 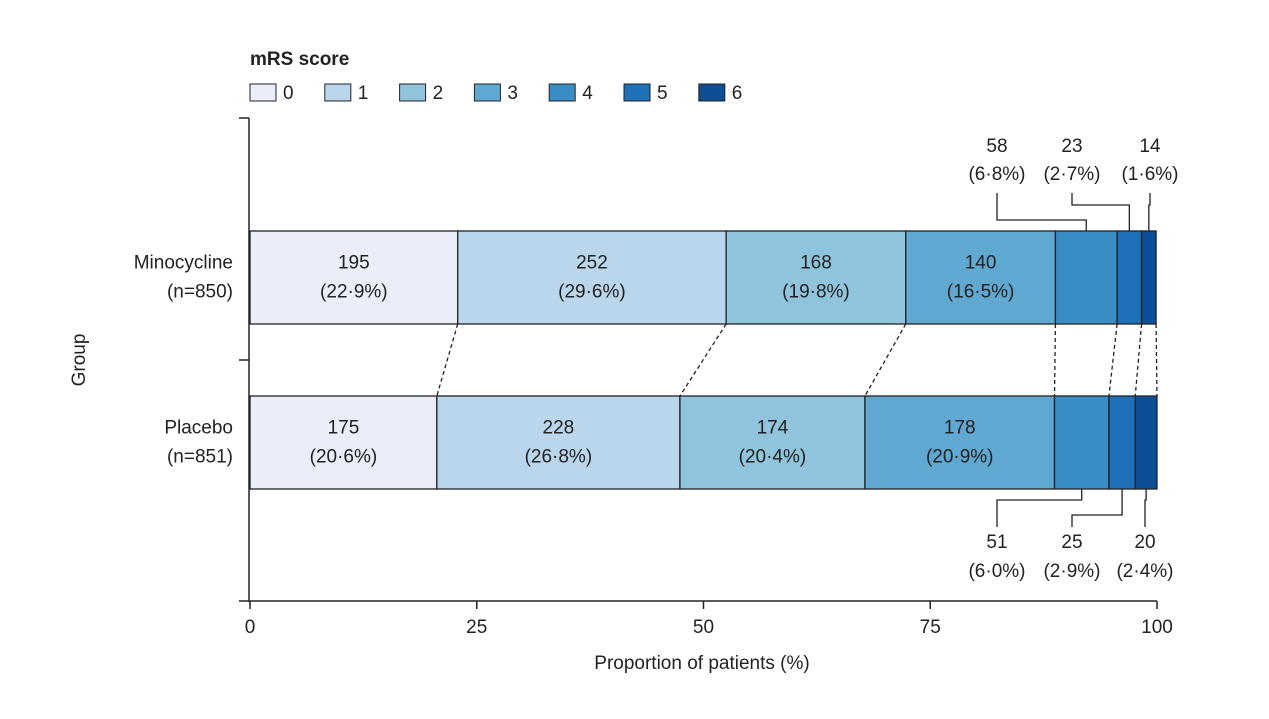 I want to click on category-label: Minocycline, so click(x=183, y=263).